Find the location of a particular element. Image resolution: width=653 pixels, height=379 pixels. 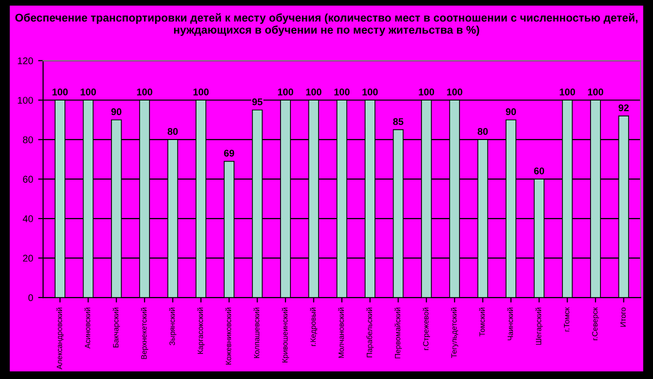

y-tick-label: 100 is located at coordinates (25, 100).